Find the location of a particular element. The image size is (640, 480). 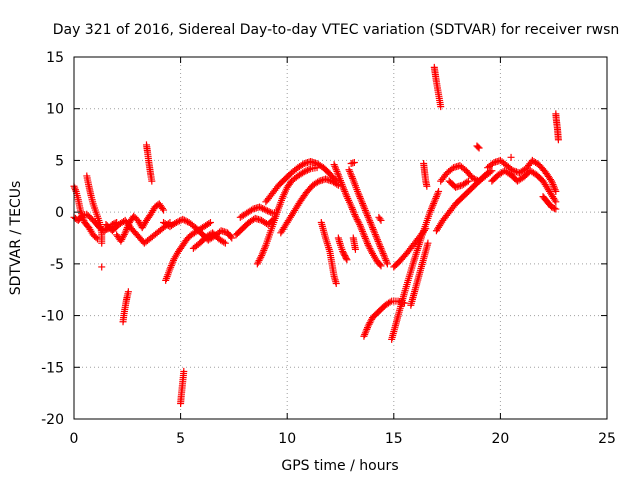

y-axis-label: SDTVAR / TECUs is located at coordinates (16, 238).